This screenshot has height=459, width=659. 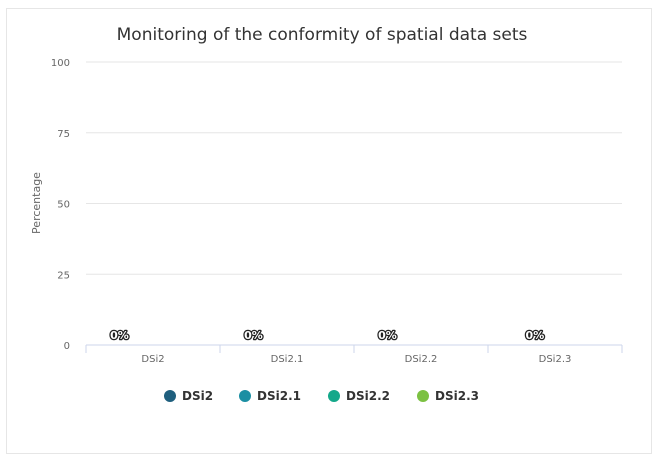 What do you see at coordinates (354, 354) in the screenshot?
I see `x-axis: DSi2 DSi2.1 DSi2.2 DSi2.3` at bounding box center [354, 354].